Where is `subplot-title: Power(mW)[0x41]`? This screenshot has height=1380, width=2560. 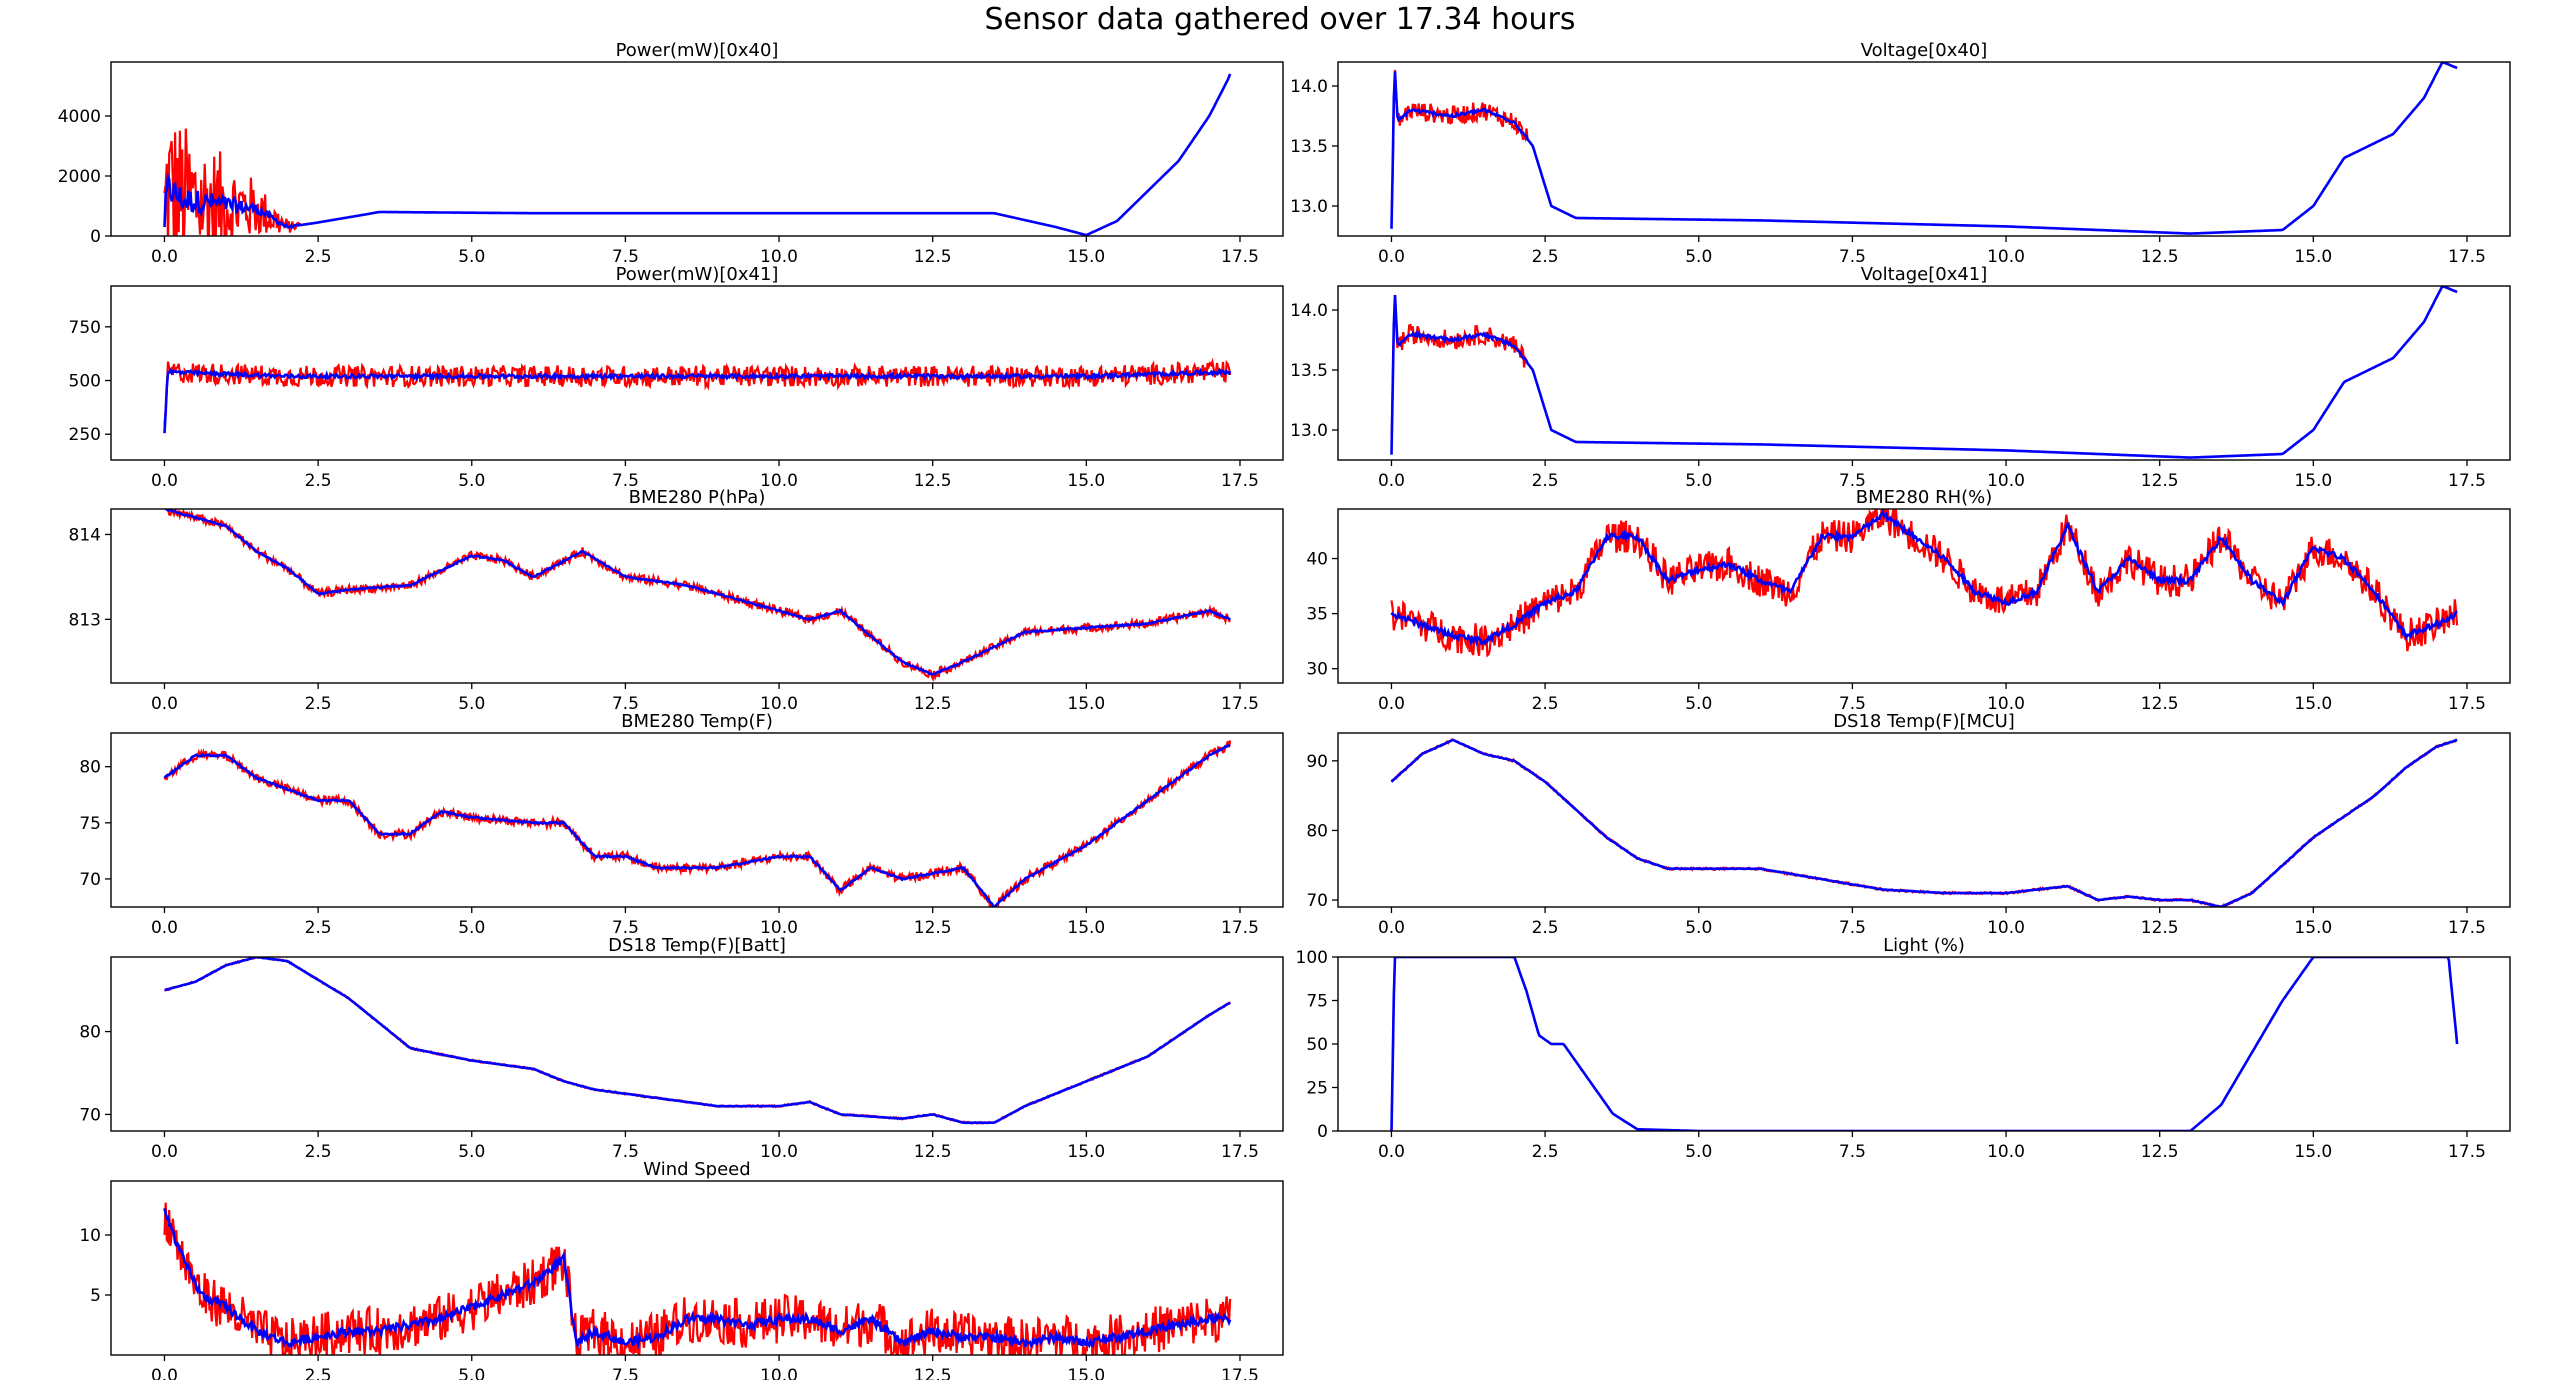 subplot-title: Power(mW)[0x41] is located at coordinates (697, 274).